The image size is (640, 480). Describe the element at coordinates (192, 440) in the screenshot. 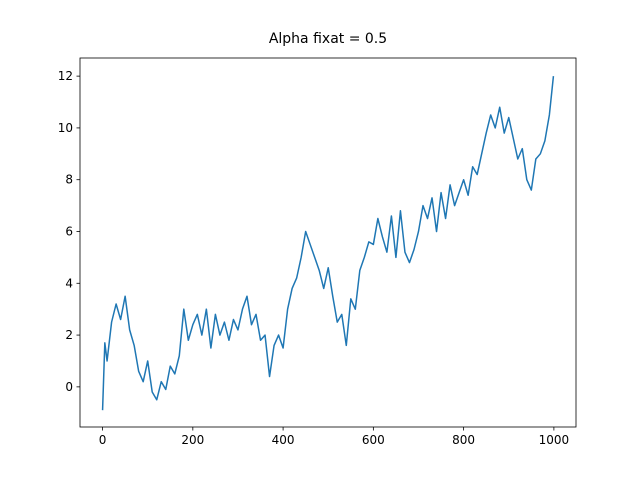

I see `x-tick-label: 200` at that location.